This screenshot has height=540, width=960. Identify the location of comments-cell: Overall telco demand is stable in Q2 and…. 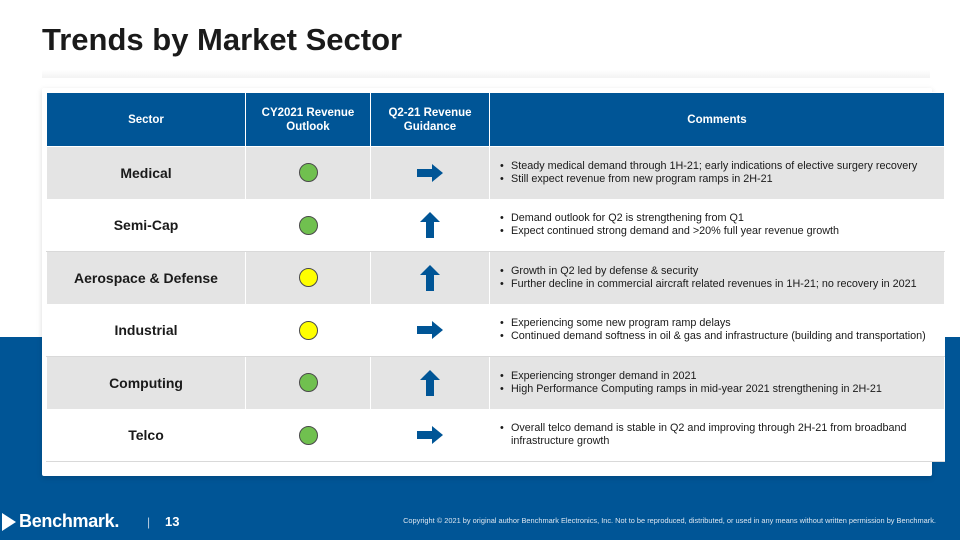
(717, 435).